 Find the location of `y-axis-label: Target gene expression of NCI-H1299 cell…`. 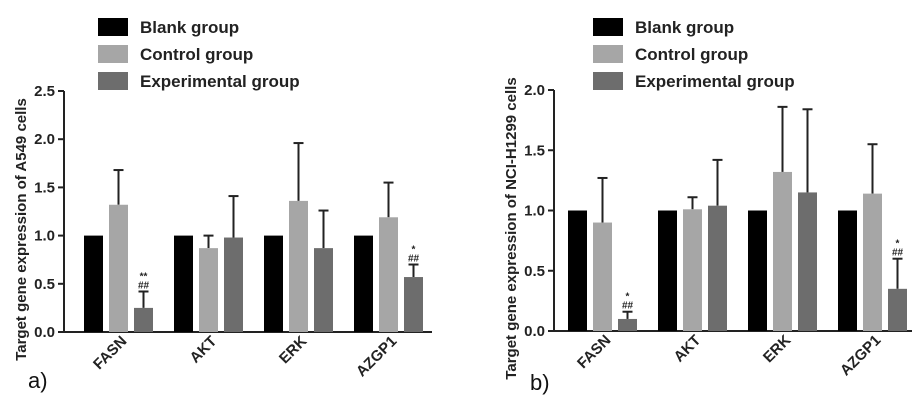

y-axis-label: Target gene expression of NCI-H1299 cell… is located at coordinates (511, 228).